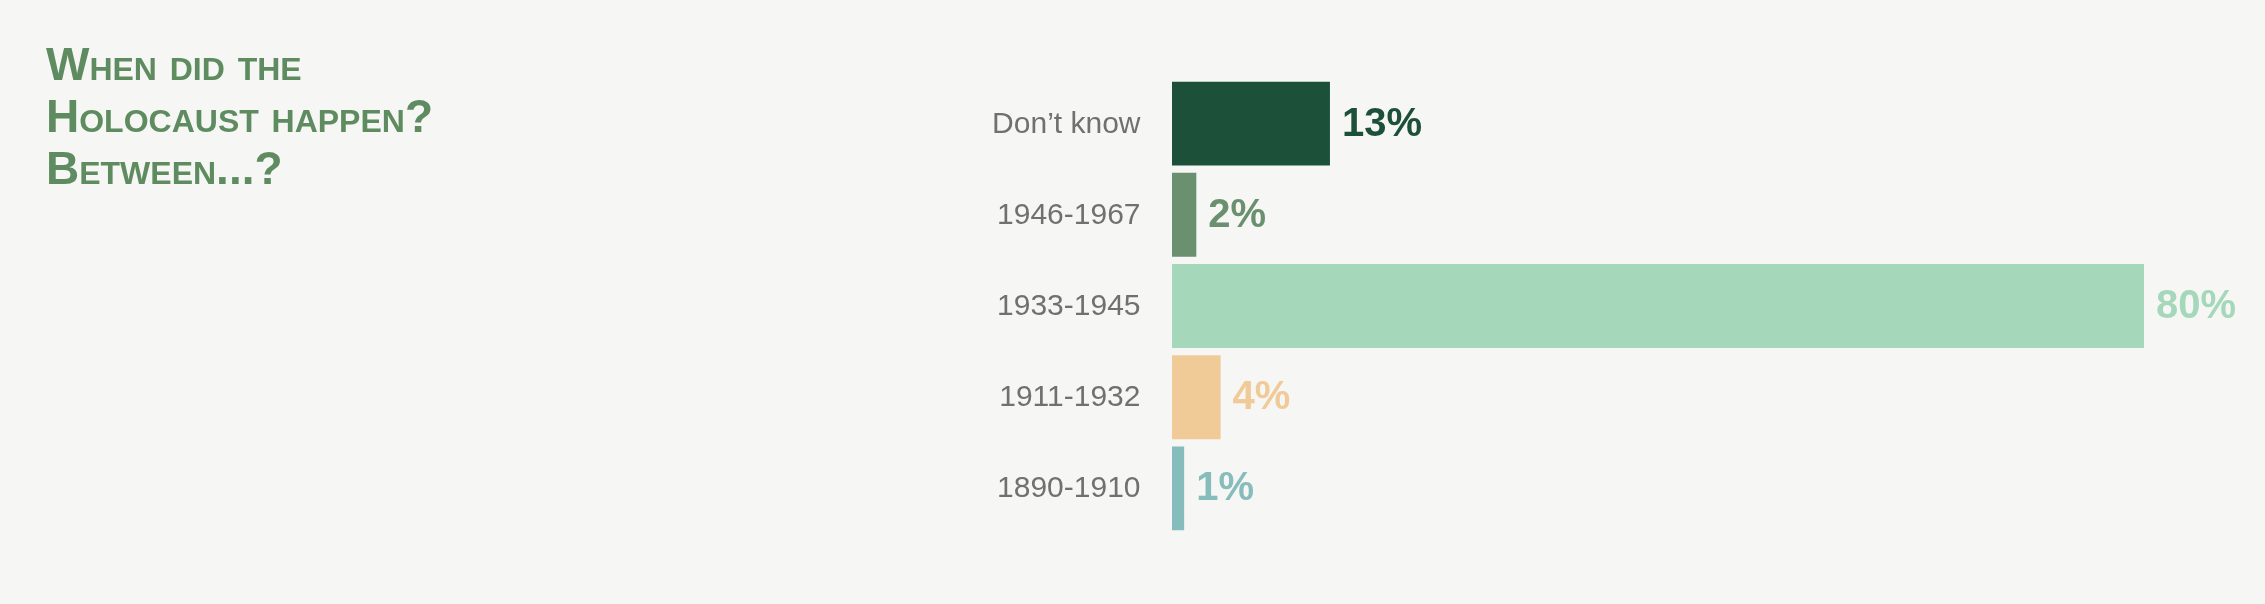 This screenshot has width=2265, height=604. Describe the element at coordinates (1069, 487) in the screenshot. I see `y-tick-label: 1890-1910` at that location.